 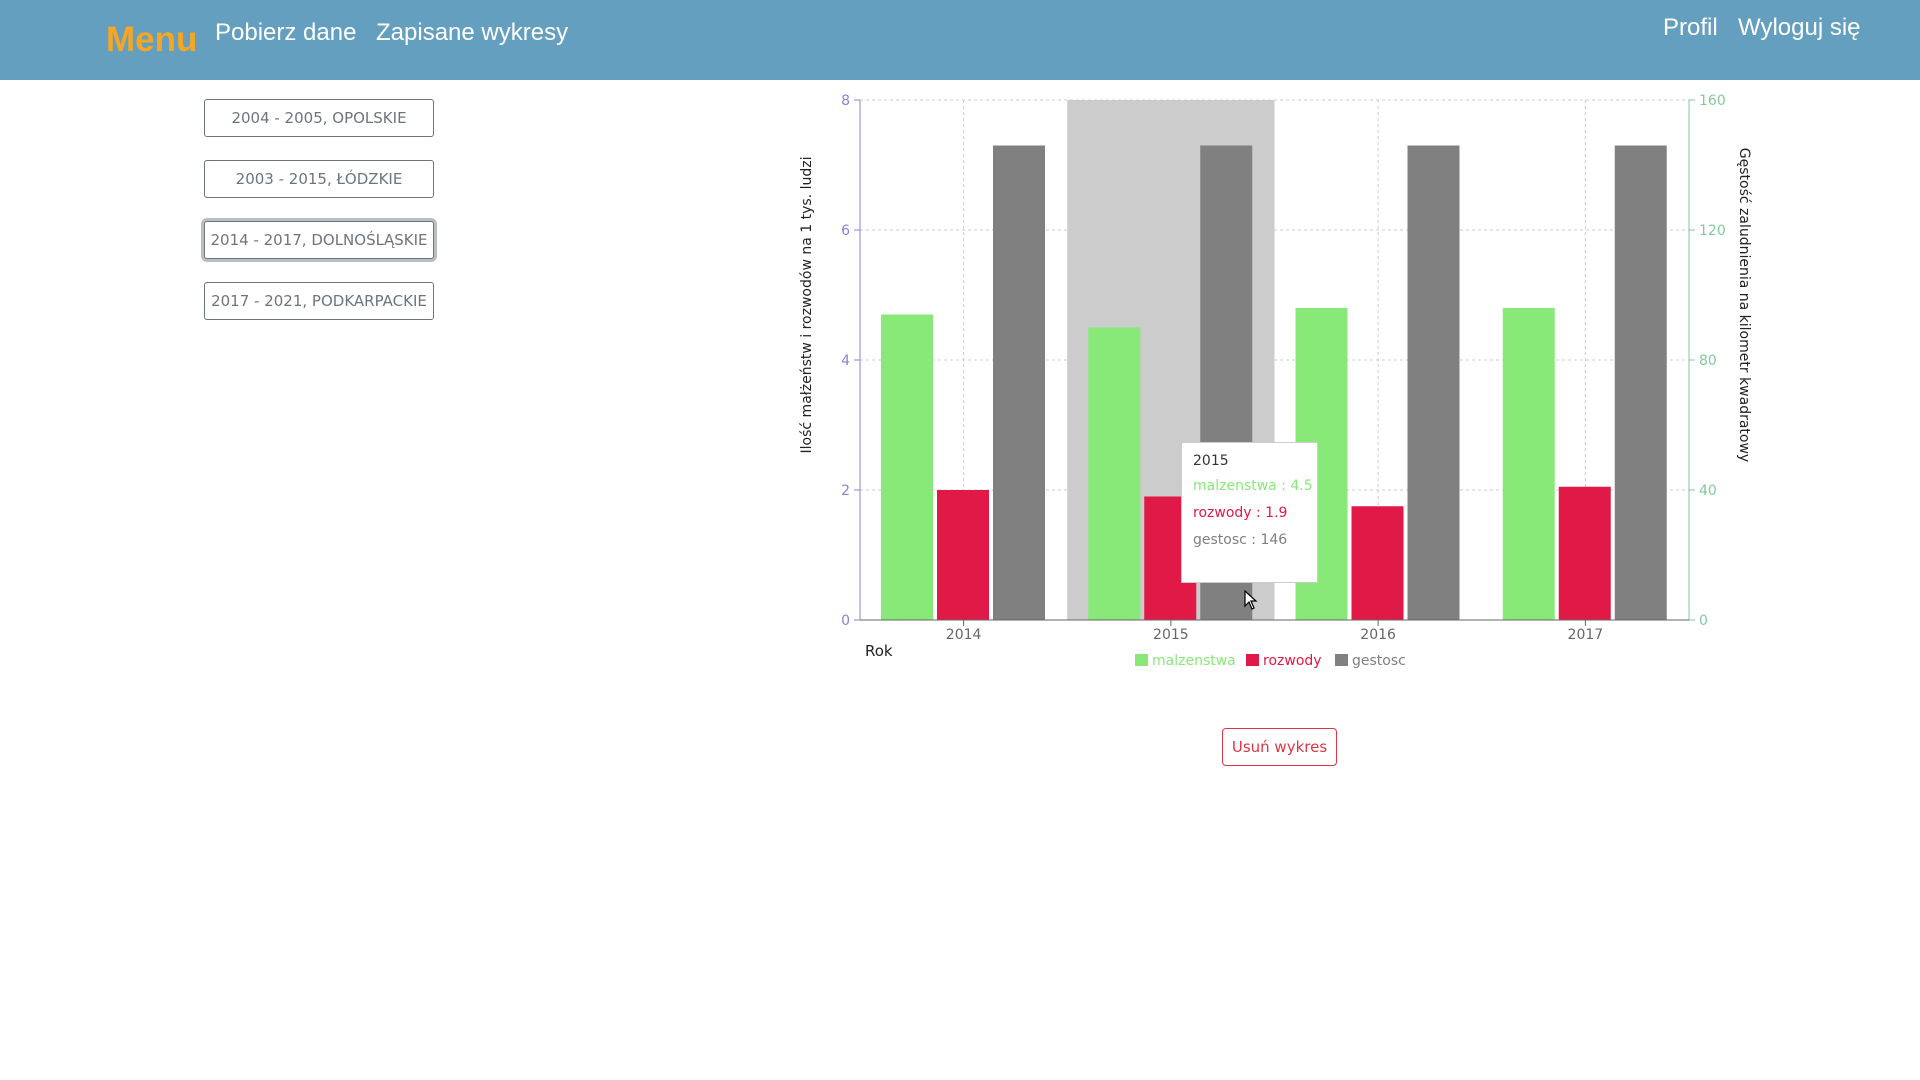 I want to click on right-tick-label: 0, so click(x=1703, y=621).